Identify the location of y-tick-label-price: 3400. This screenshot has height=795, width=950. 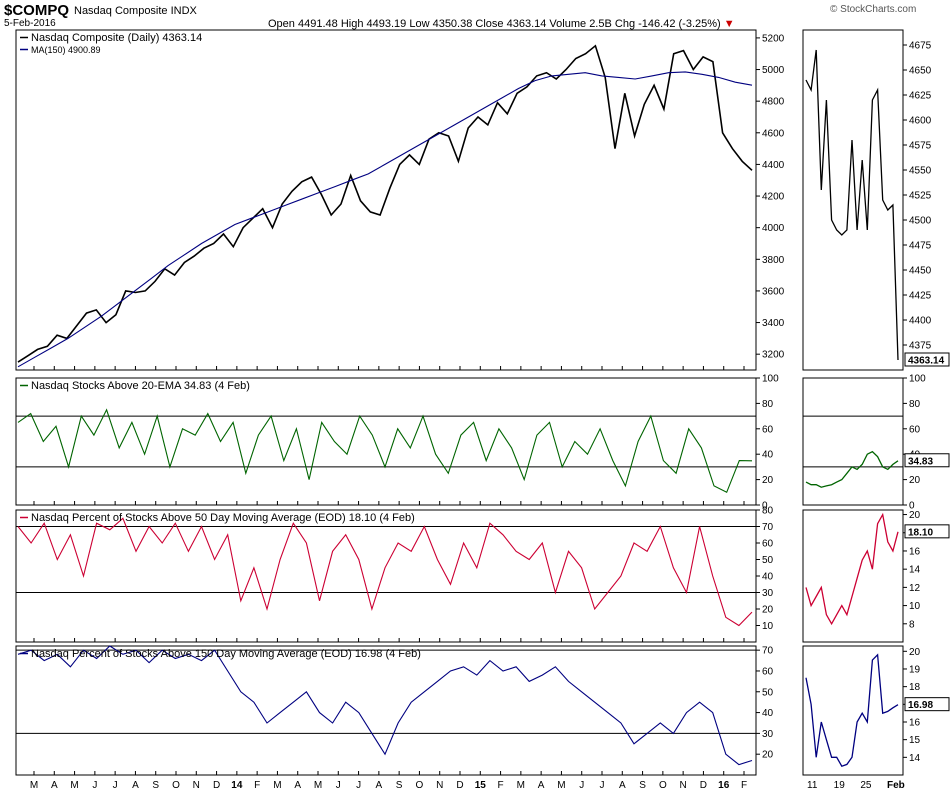
(773, 323).